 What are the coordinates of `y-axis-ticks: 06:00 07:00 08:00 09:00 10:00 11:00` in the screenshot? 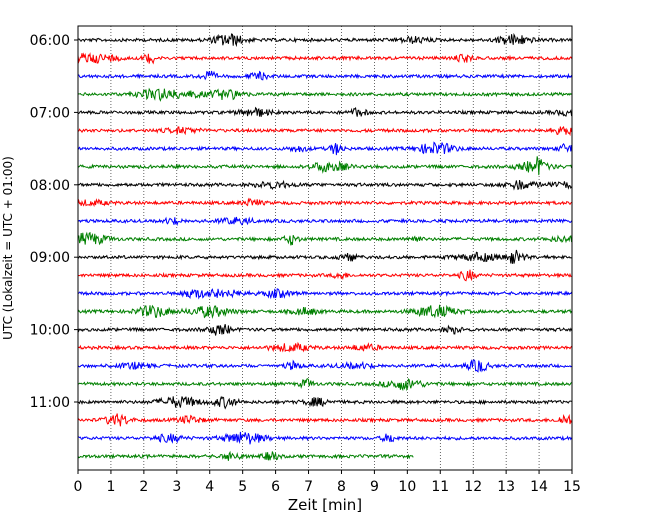 It's located at (54, 222).